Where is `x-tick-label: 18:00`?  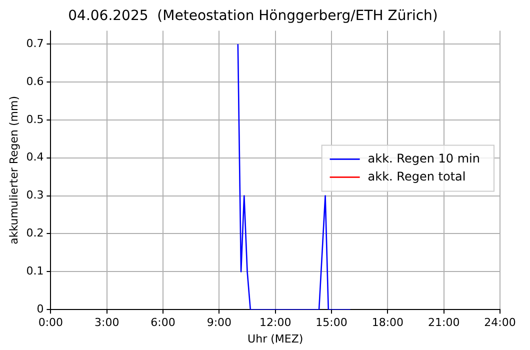
x-tick-label: 18:00 is located at coordinates (388, 323).